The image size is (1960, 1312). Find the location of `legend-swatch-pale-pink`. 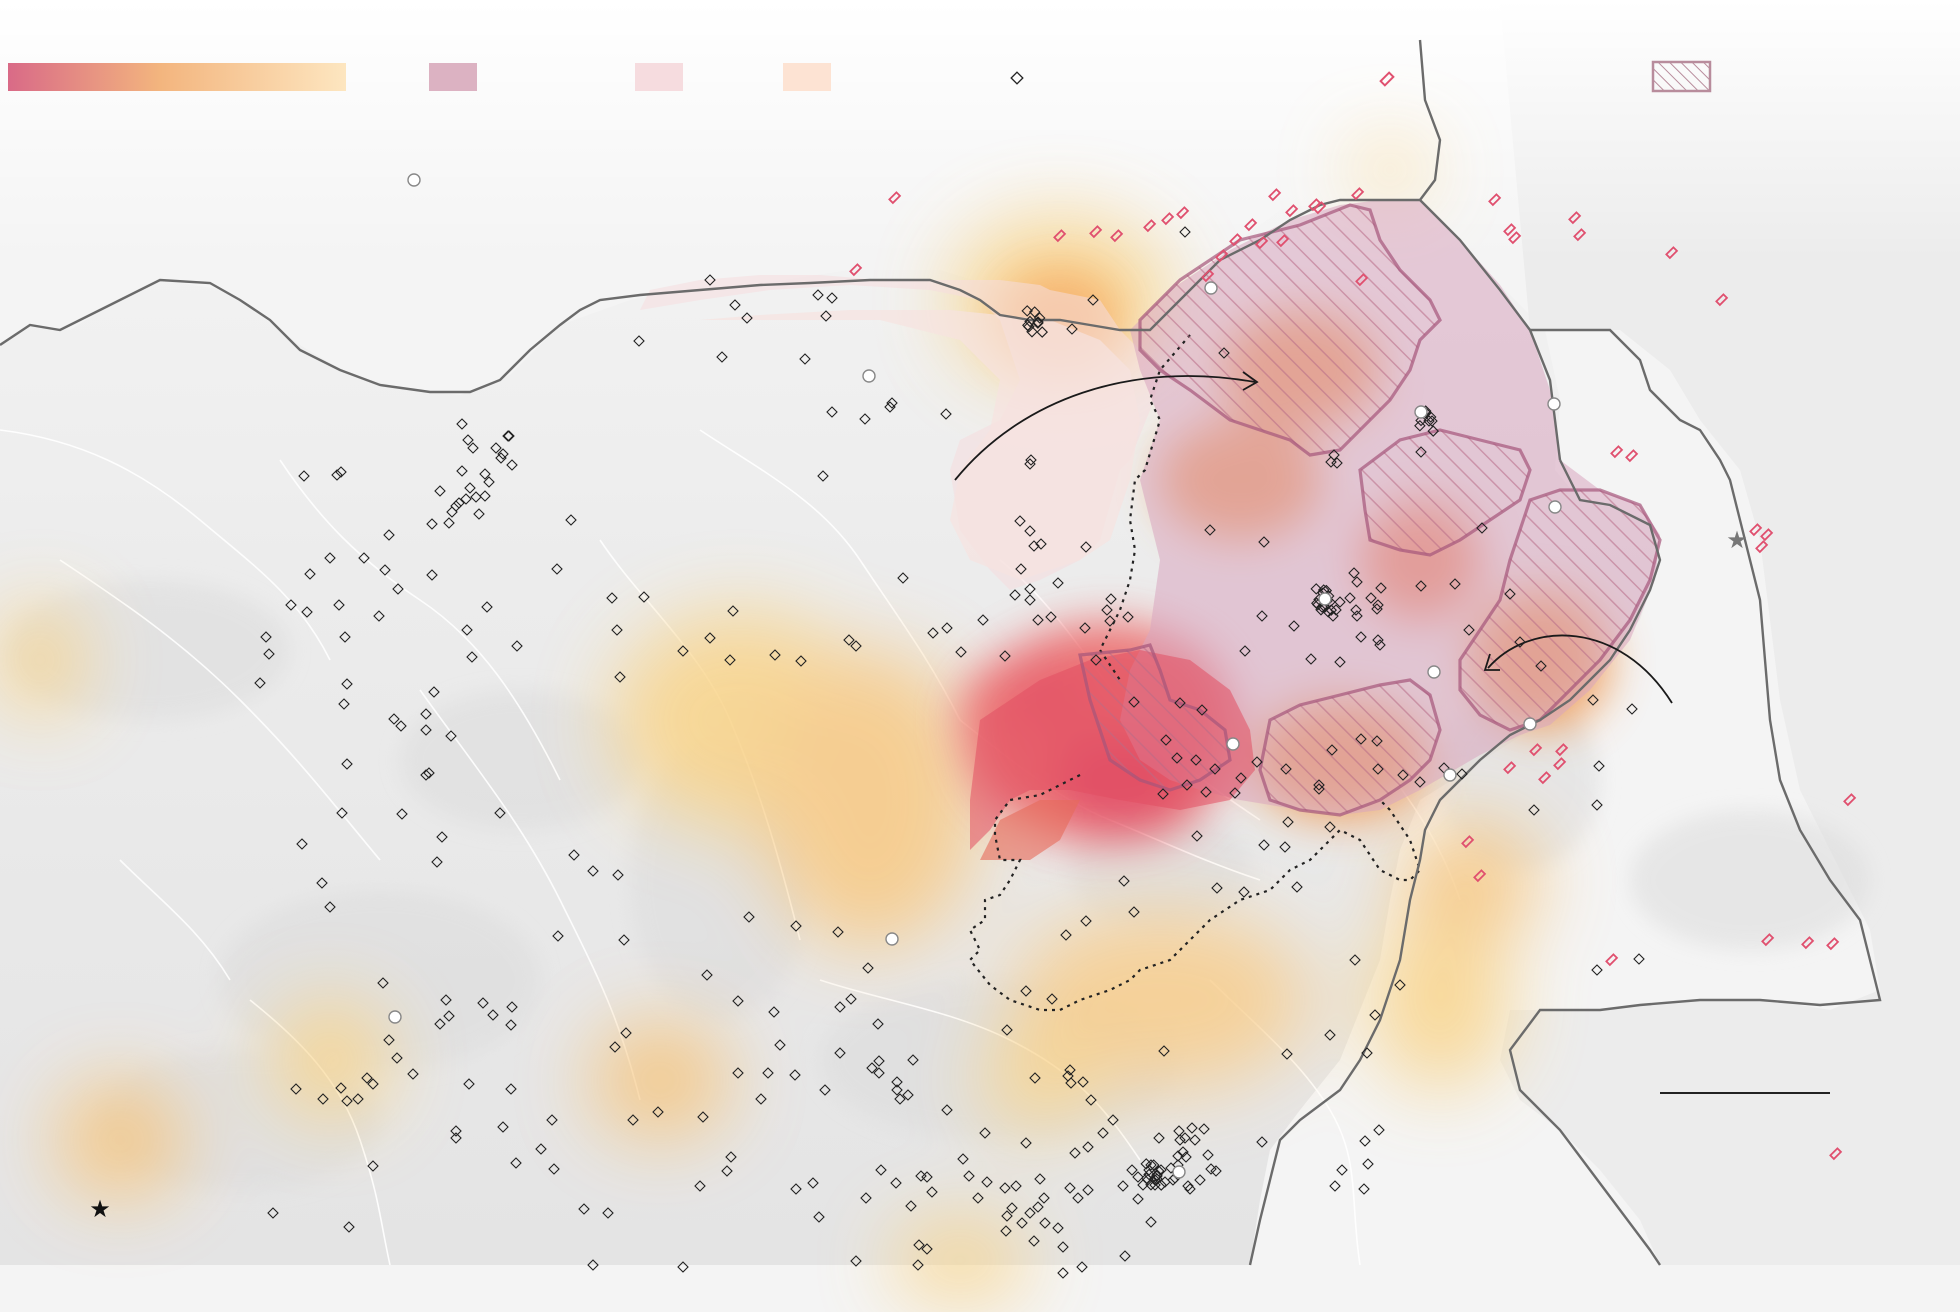

legend-swatch-pale-pink is located at coordinates (659, 77).